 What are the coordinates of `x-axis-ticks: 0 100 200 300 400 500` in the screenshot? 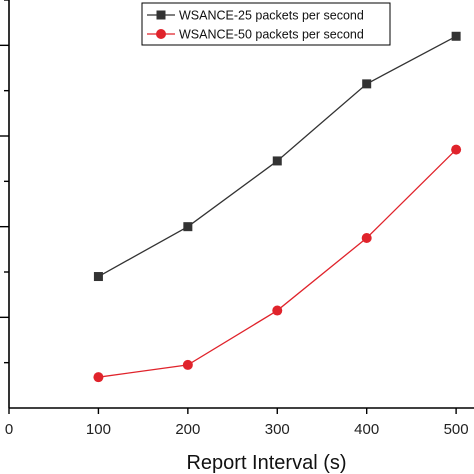 It's located at (237, 423).